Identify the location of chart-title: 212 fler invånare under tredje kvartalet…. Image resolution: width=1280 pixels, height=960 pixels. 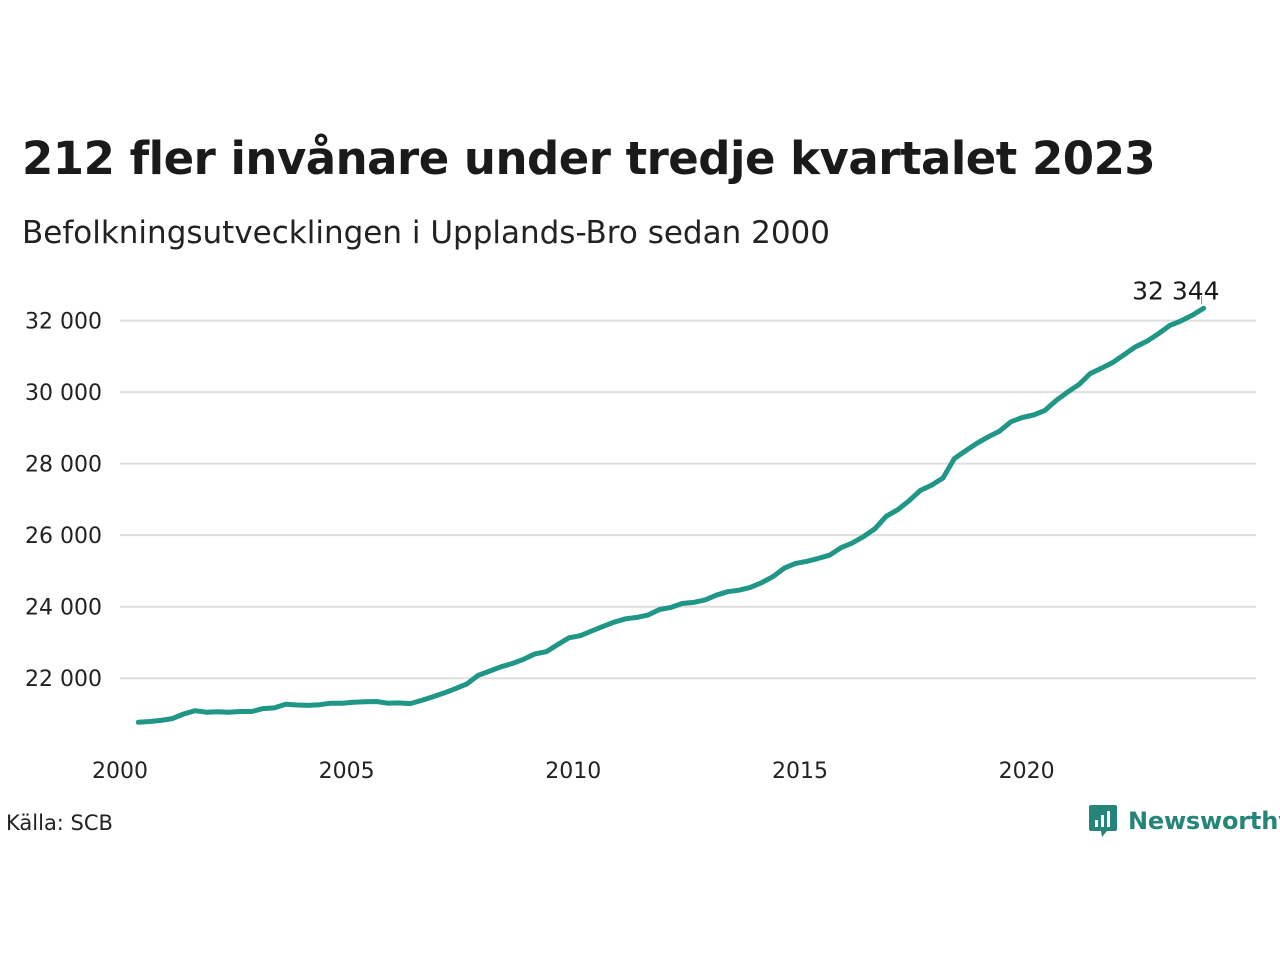
(589, 158).